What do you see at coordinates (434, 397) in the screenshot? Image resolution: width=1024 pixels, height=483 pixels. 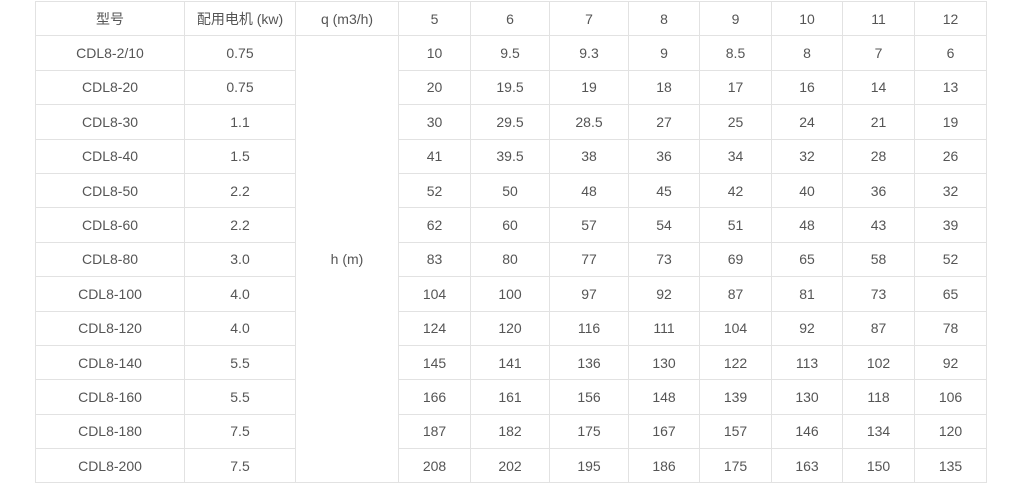 I see `head-value-cell: 166` at bounding box center [434, 397].